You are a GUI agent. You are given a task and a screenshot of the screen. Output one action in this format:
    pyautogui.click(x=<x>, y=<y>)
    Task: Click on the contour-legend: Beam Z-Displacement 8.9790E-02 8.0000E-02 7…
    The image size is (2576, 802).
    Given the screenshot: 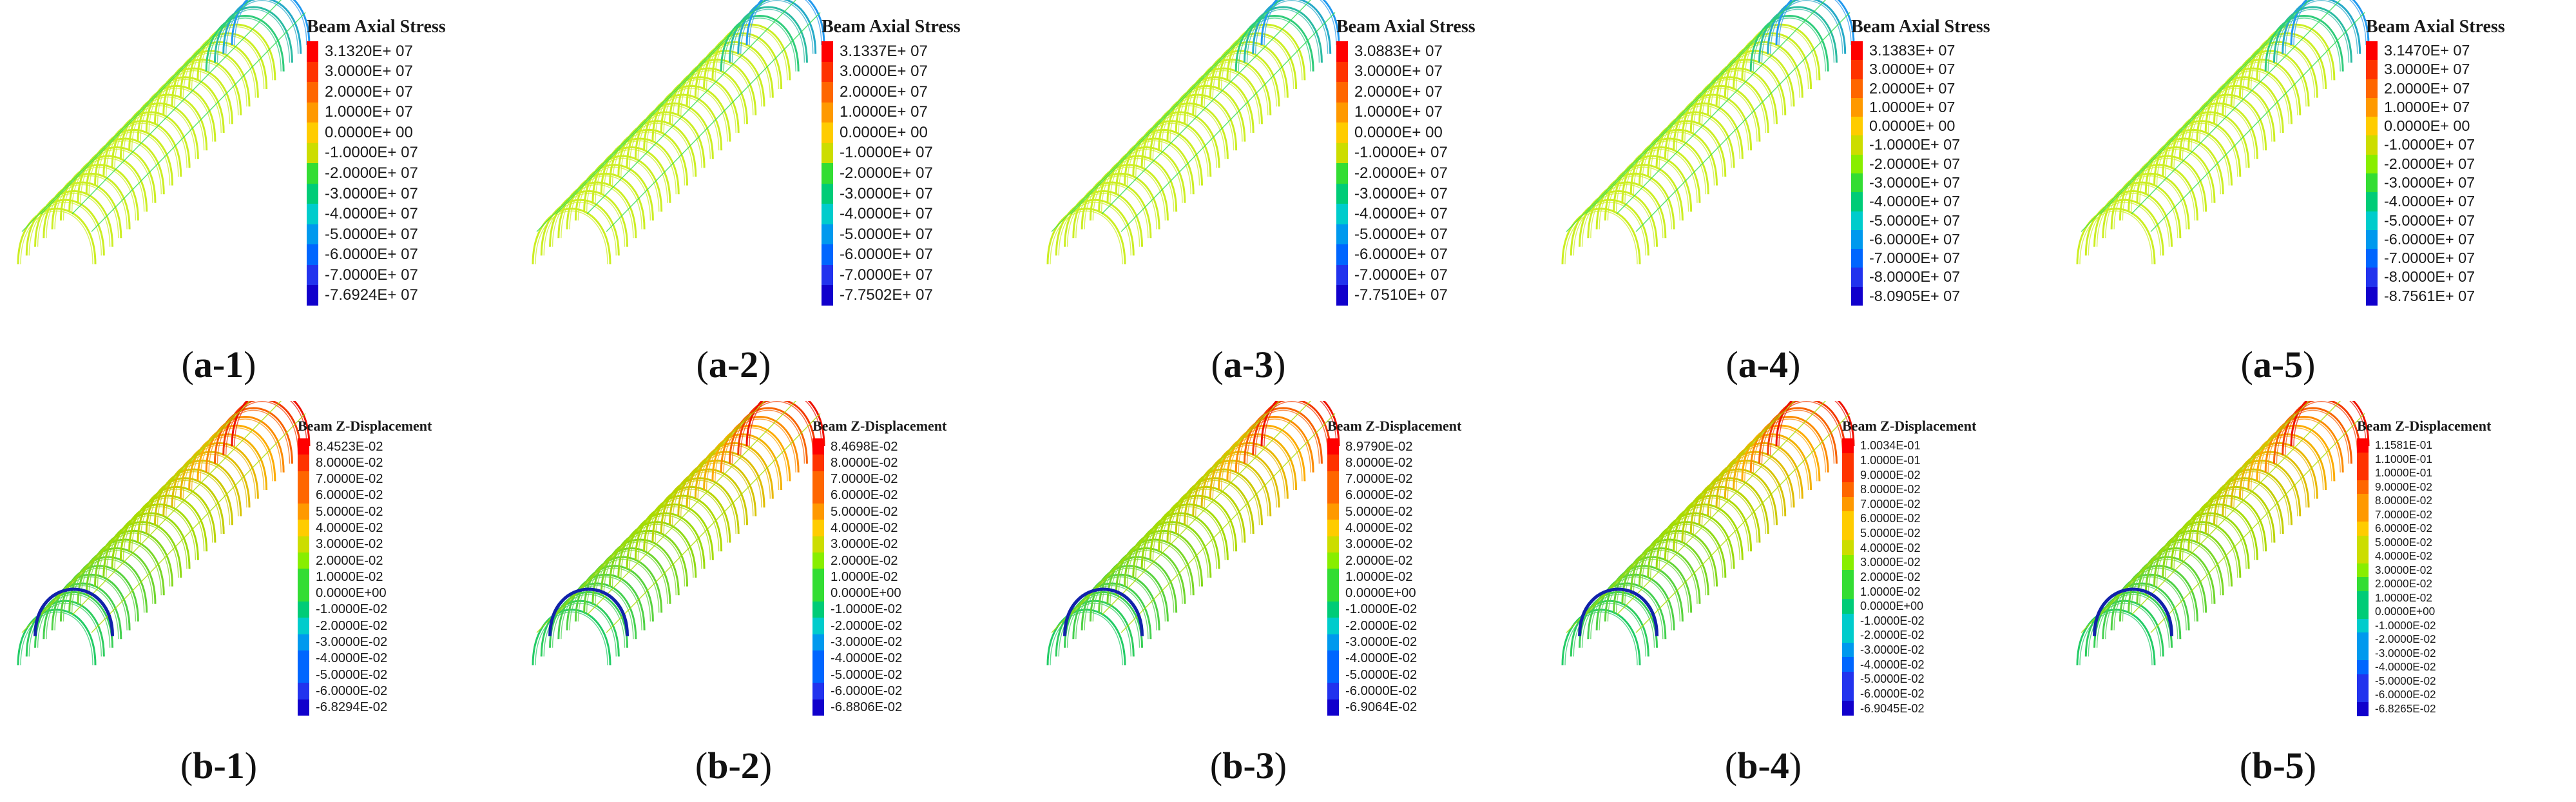 What is the action you would take?
    pyautogui.click(x=1411, y=567)
    